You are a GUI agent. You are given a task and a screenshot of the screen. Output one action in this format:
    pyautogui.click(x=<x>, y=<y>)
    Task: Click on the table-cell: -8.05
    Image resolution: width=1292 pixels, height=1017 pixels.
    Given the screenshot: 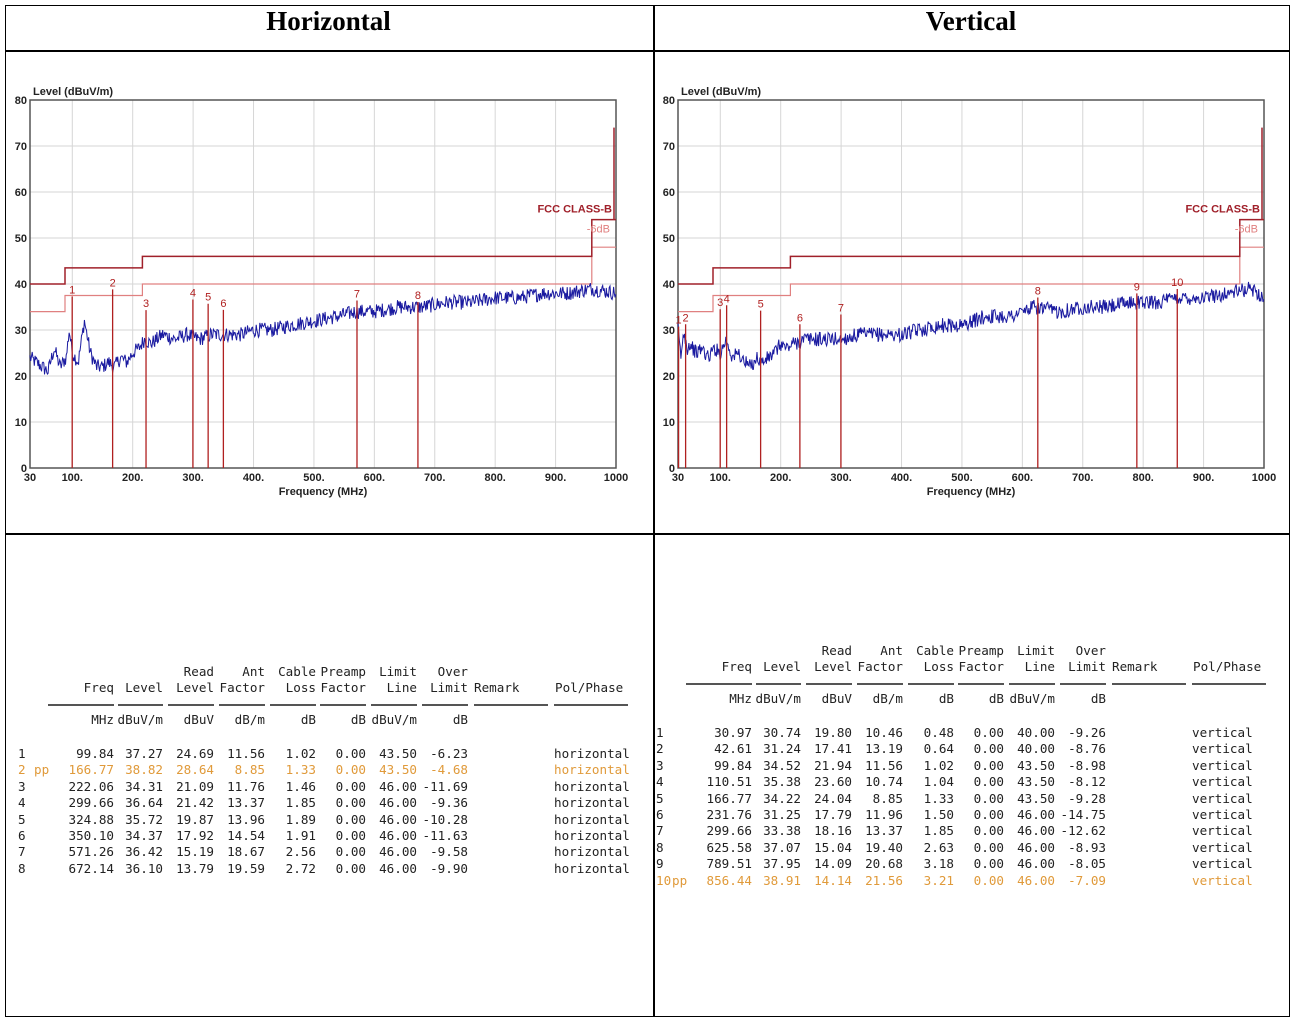 What is the action you would take?
    pyautogui.click(x=1087, y=864)
    